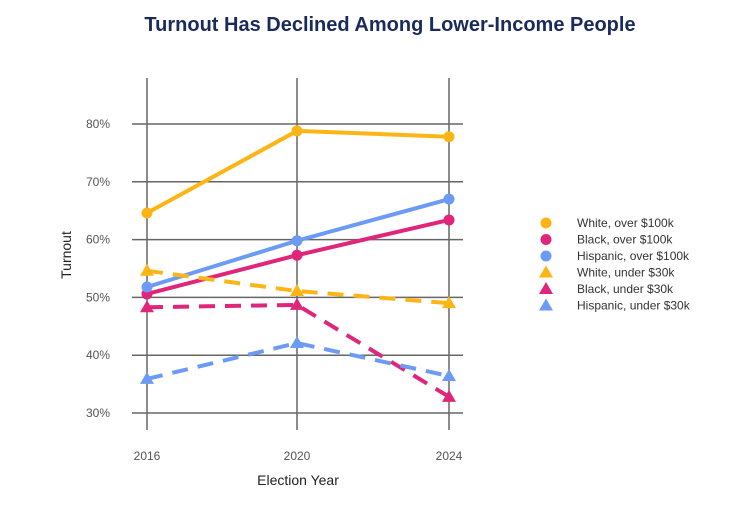 This screenshot has height=507, width=750. I want to click on legend-label: White, under $30k, so click(626, 273).